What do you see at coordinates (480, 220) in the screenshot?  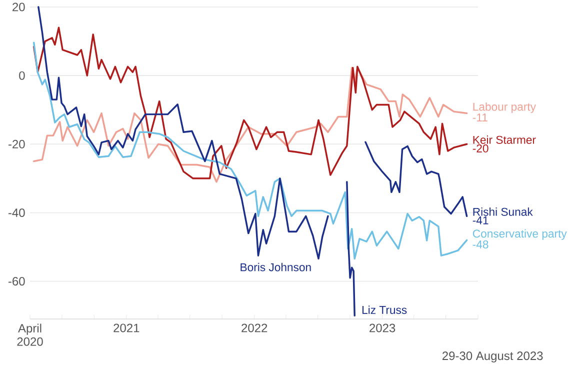 I see `annotation: -41` at bounding box center [480, 220].